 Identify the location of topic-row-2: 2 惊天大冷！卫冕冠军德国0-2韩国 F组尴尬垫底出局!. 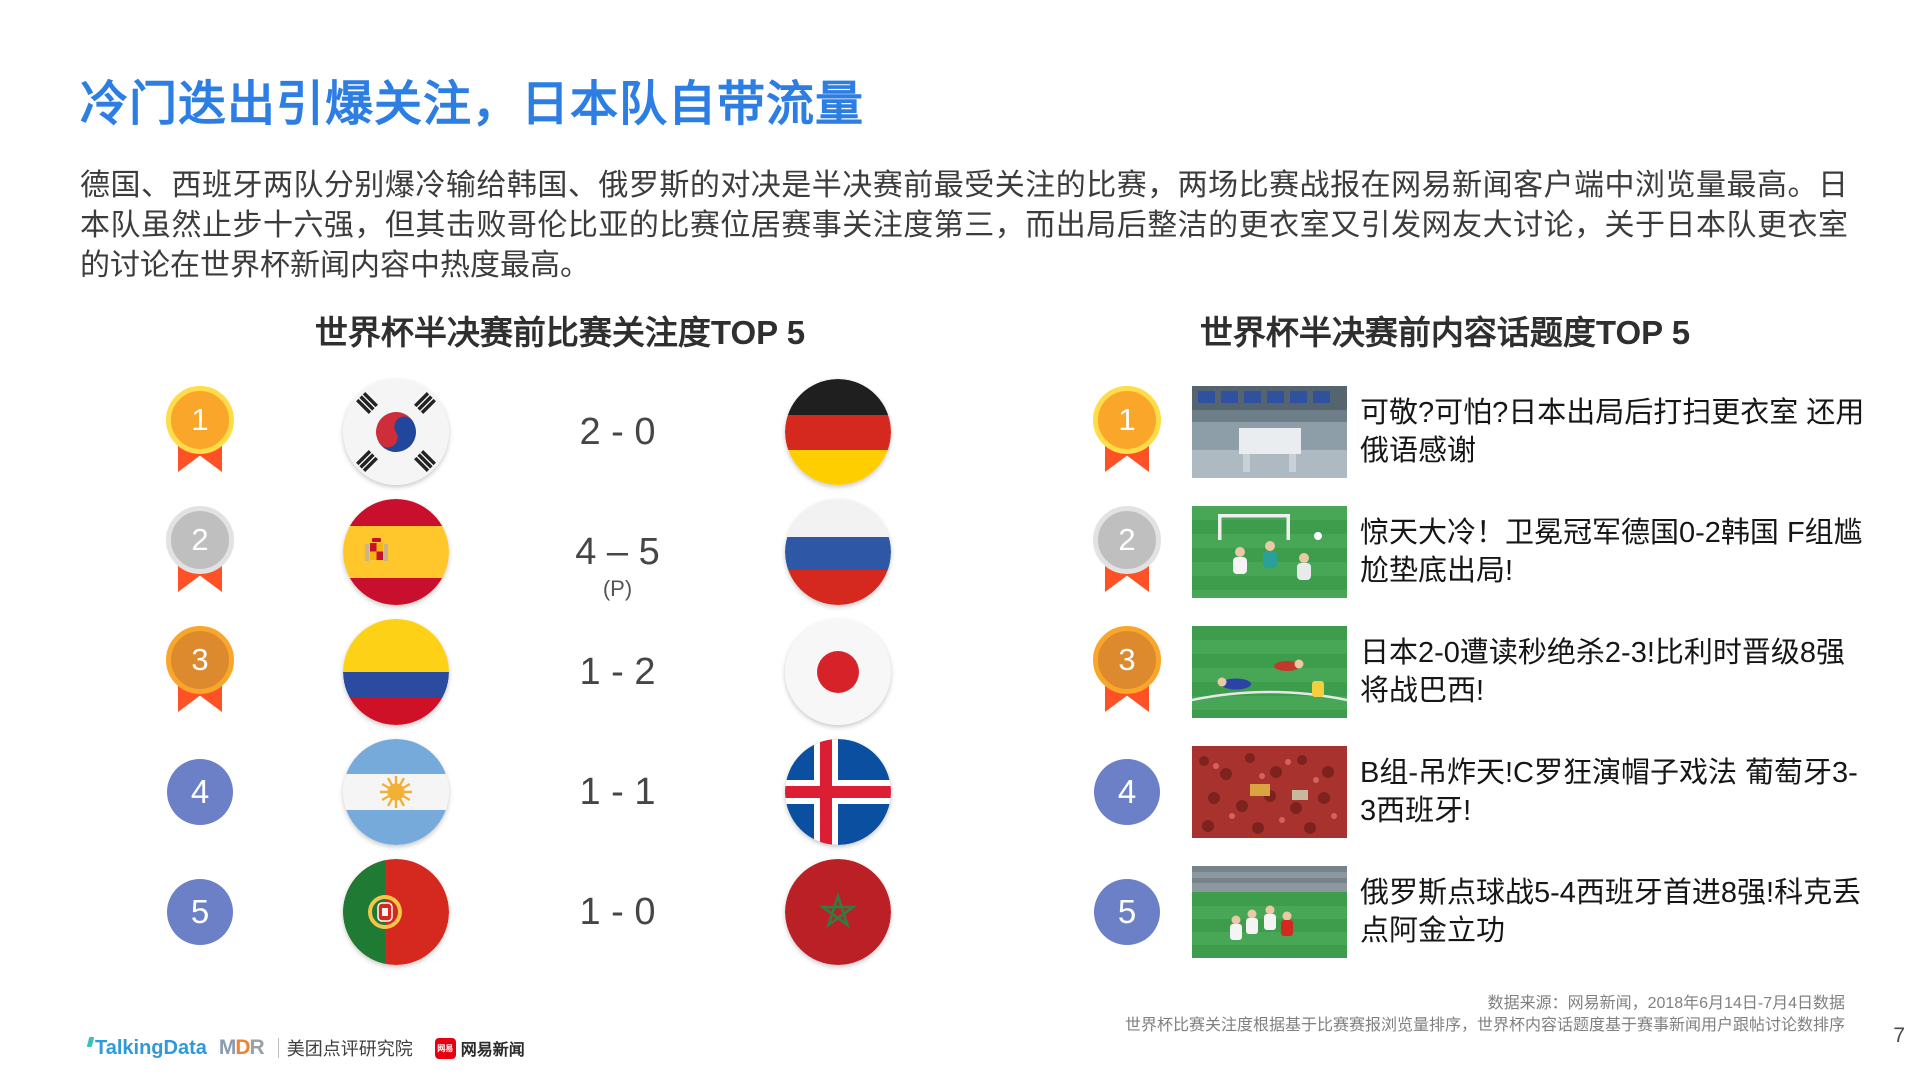
(1480, 552).